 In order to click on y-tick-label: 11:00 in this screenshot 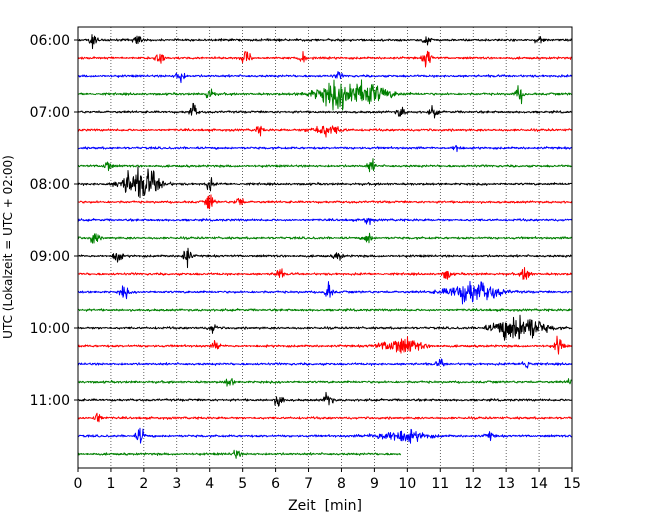, I will do `click(50, 401)`.